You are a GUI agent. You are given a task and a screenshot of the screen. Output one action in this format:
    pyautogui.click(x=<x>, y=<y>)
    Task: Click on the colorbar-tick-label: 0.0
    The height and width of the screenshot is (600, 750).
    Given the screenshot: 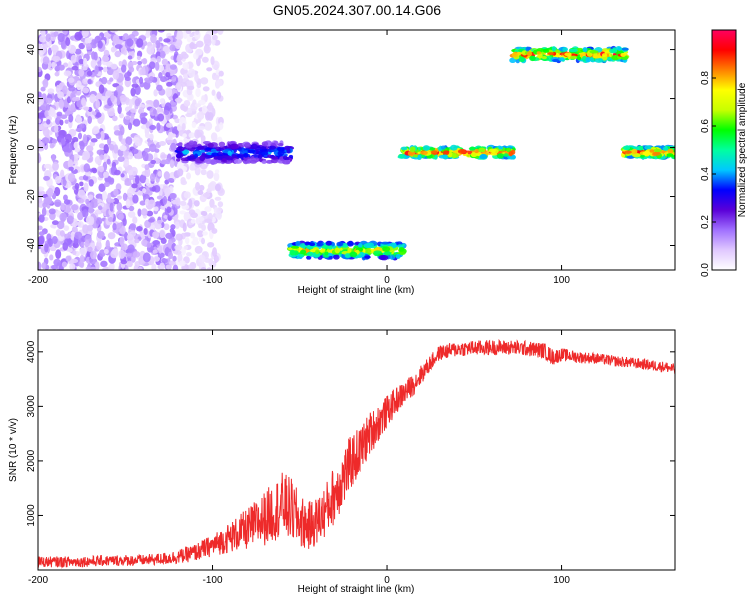 What is the action you would take?
    pyautogui.click(x=705, y=270)
    